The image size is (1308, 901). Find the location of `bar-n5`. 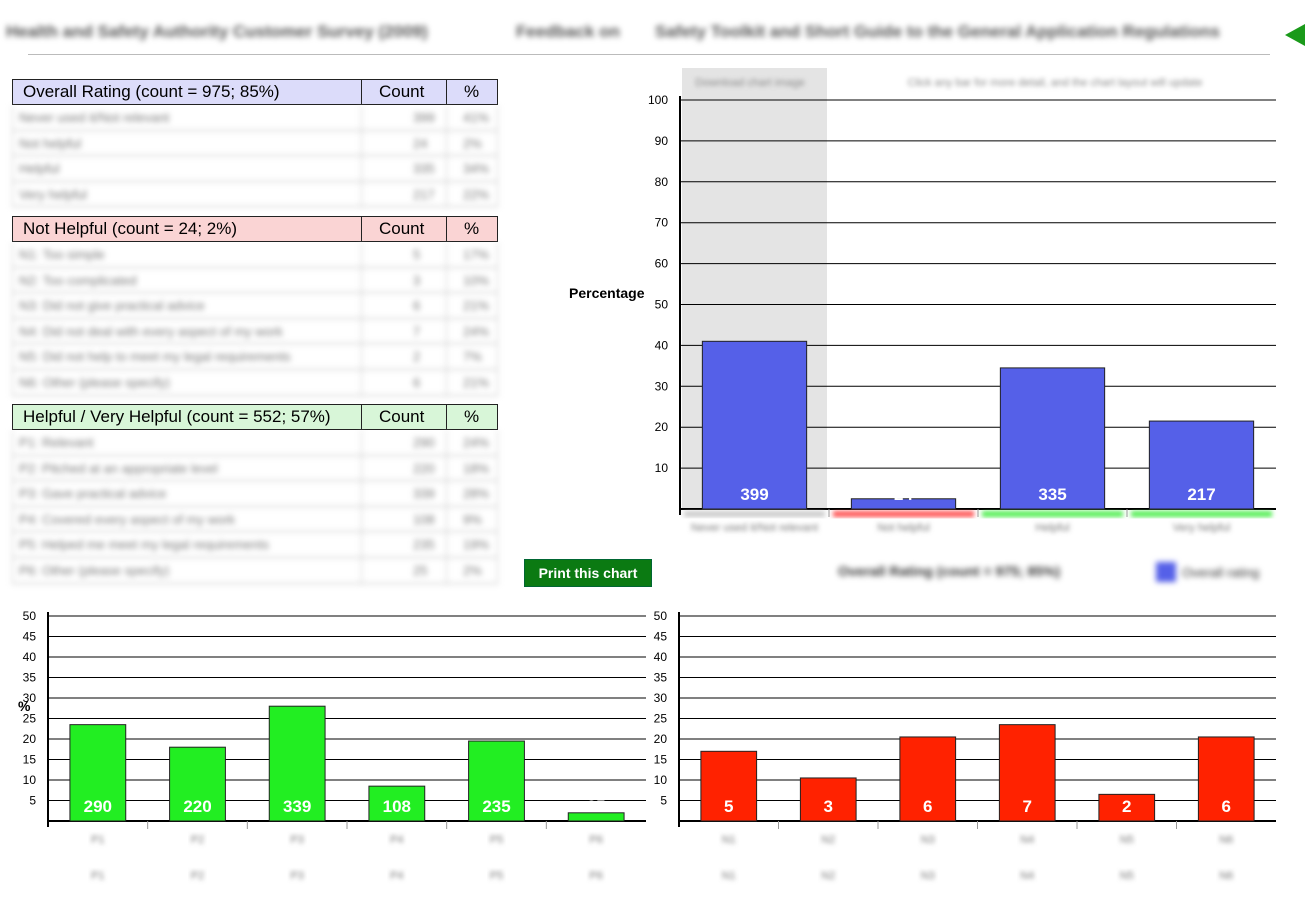

bar-n5 is located at coordinates (1127, 807).